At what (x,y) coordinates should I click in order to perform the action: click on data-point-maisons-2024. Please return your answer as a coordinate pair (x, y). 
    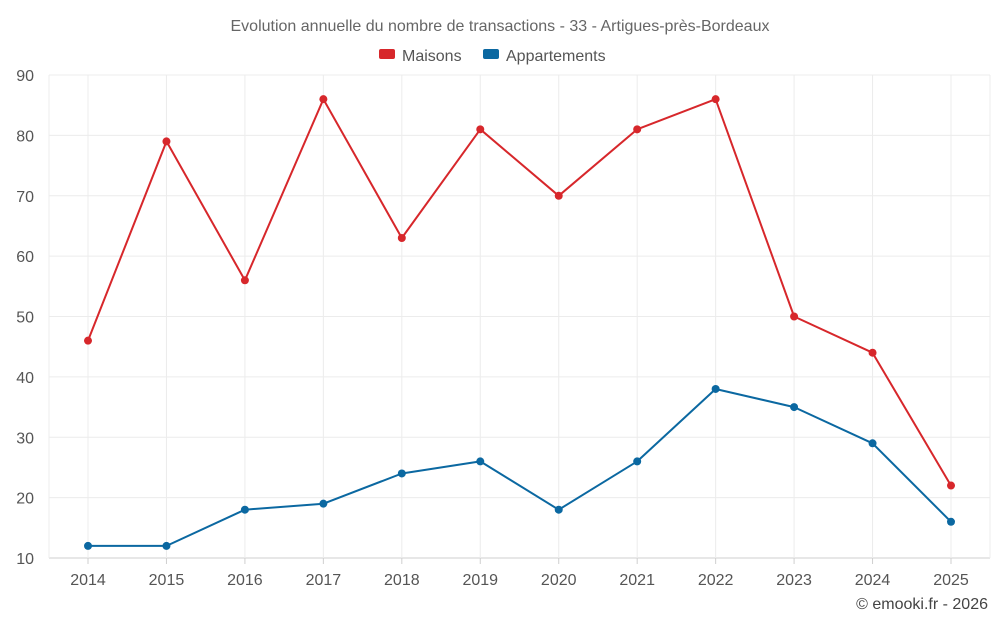
    Looking at the image, I should click on (872, 352).